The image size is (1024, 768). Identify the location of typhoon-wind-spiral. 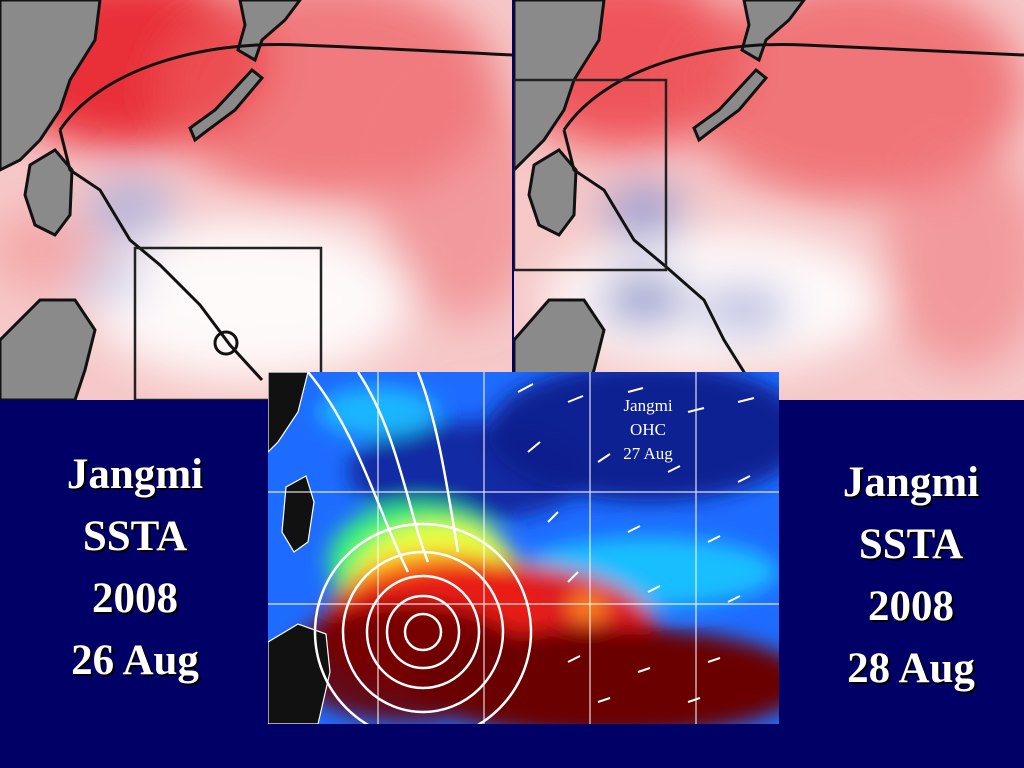
(420, 548).